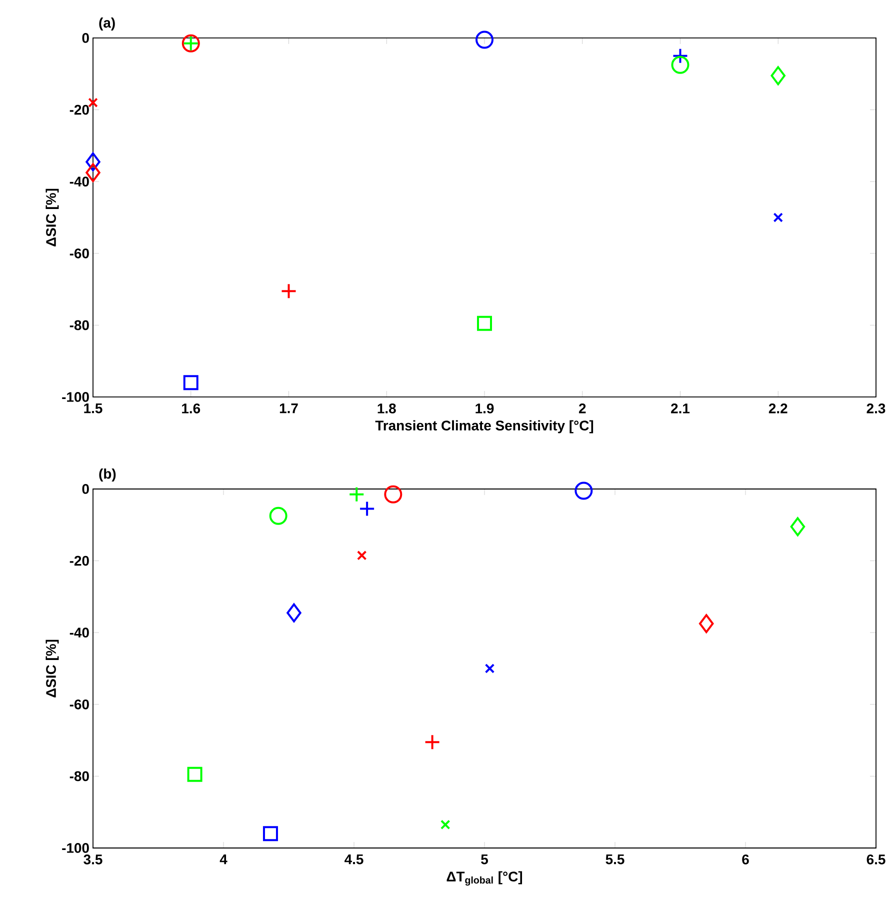 The image size is (893, 904). Describe the element at coordinates (615, 859) in the screenshot. I see `x-tick-label: 5.5` at that location.